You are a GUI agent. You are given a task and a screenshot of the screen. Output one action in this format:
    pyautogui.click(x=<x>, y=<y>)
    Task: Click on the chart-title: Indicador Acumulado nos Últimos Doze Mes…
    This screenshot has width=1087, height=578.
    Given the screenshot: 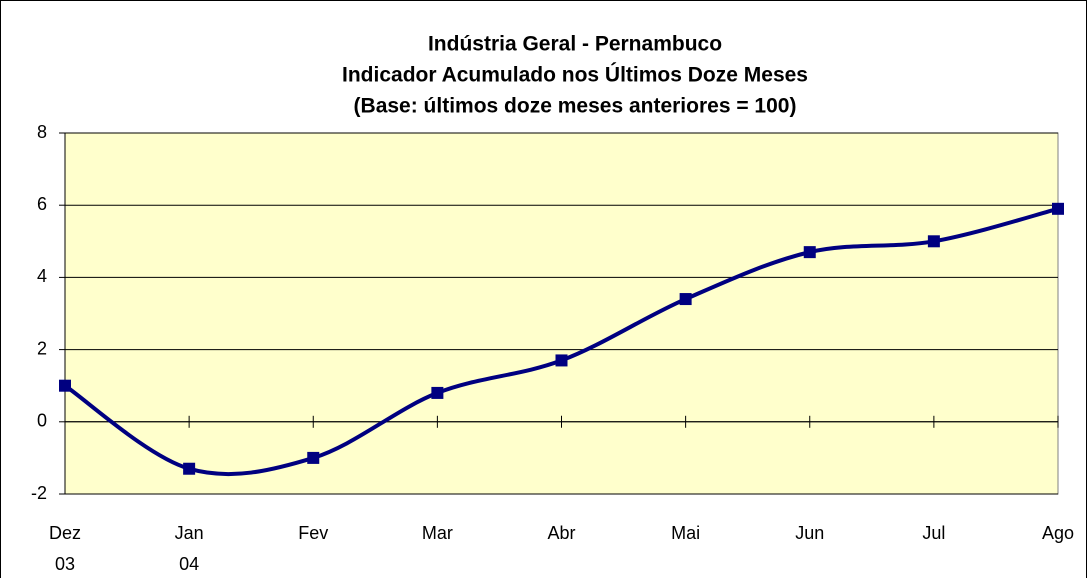 What is the action you would take?
    pyautogui.click(x=575, y=75)
    